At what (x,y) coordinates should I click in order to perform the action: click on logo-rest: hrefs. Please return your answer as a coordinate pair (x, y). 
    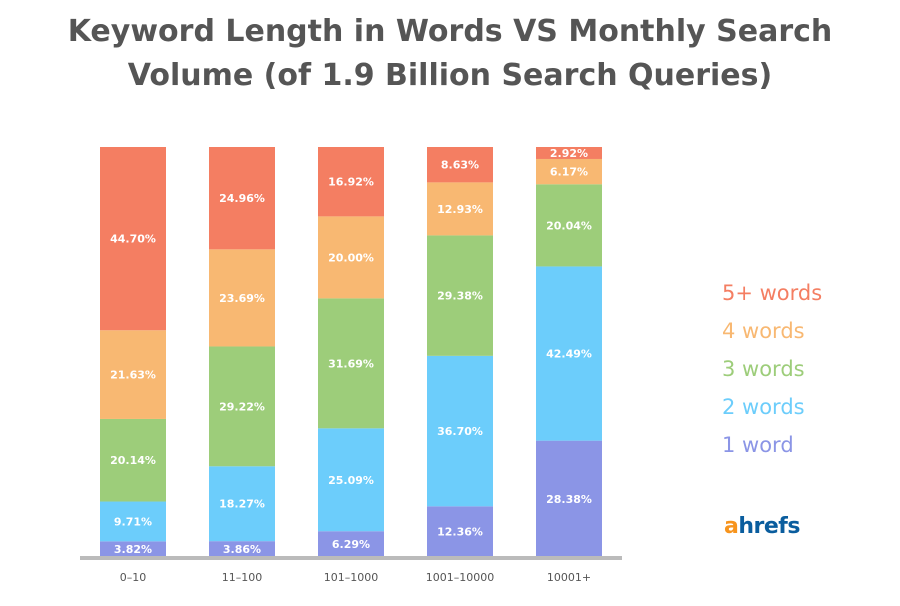
    Looking at the image, I should click on (769, 526).